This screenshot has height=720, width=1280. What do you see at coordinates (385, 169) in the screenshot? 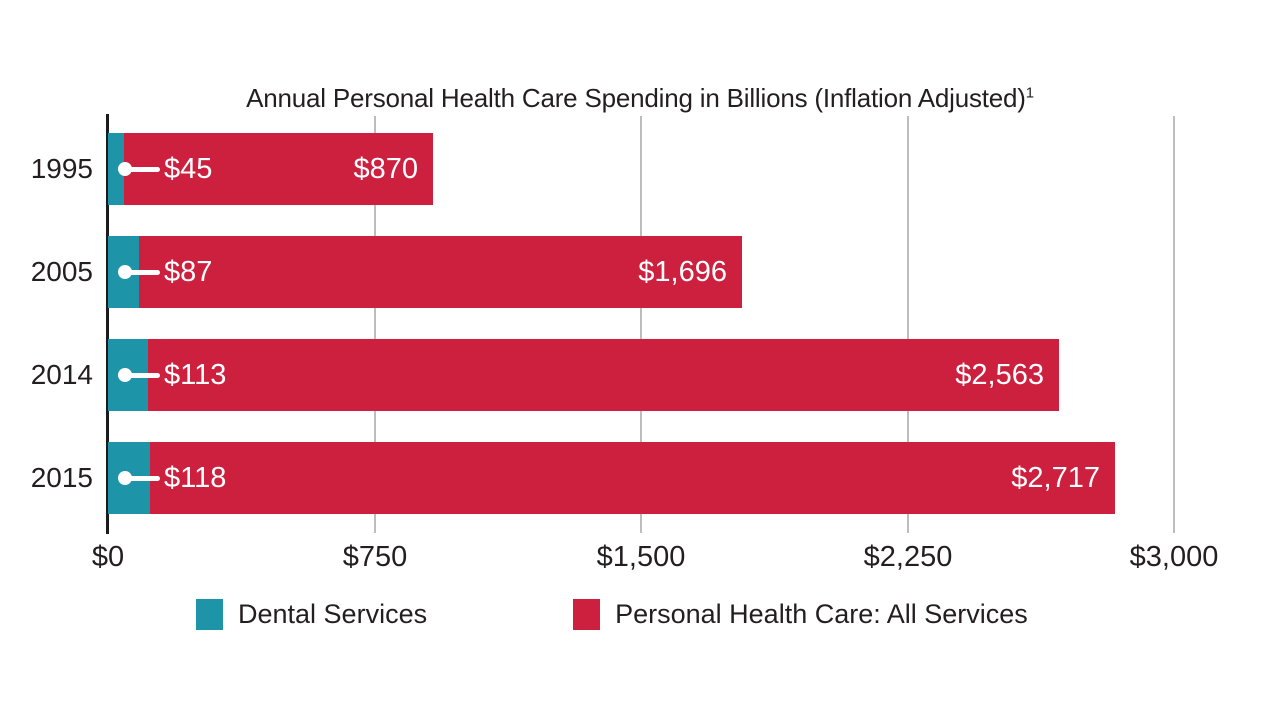
I see `value-label-all-services: $870` at bounding box center [385, 169].